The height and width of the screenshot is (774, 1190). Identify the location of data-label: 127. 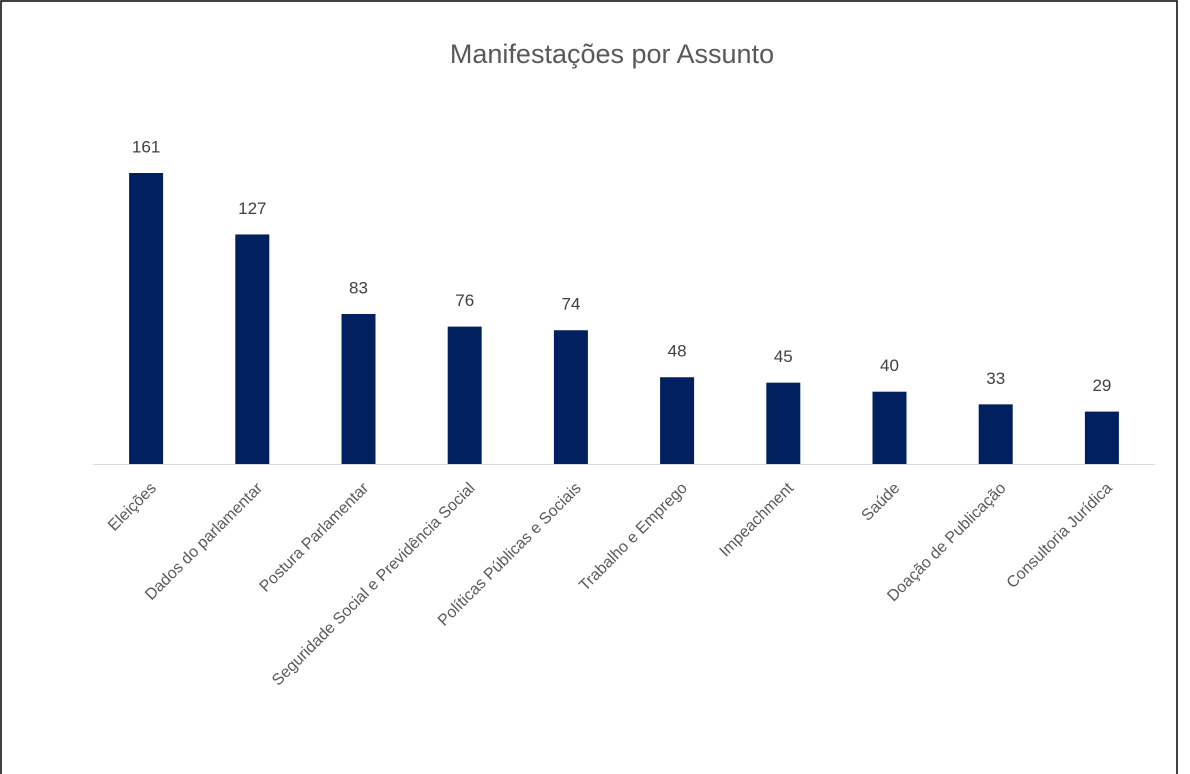
(252, 208).